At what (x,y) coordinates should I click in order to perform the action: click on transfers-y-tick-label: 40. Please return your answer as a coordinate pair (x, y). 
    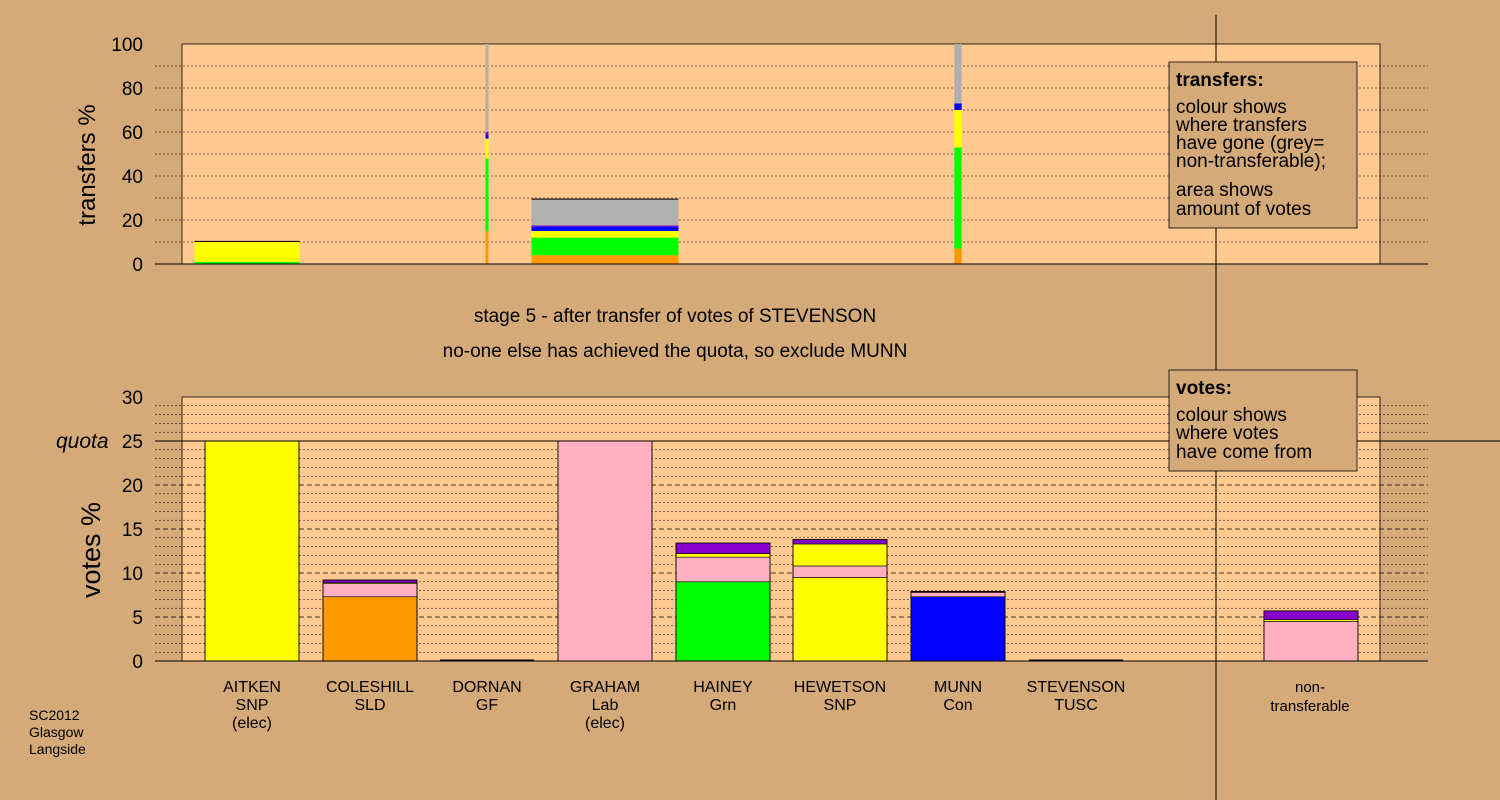
    Looking at the image, I should click on (132, 177).